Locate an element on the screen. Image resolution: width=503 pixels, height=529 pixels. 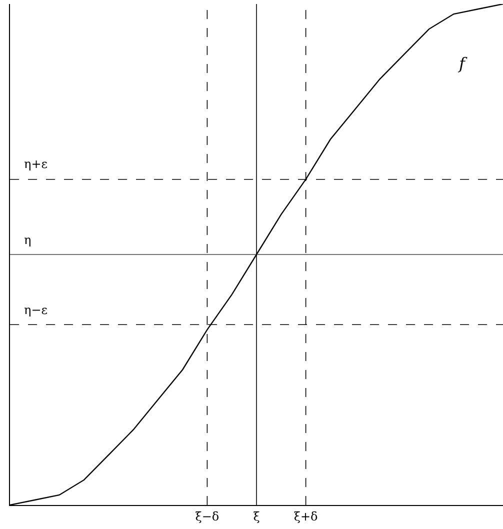
ref-line-label: η+ε is located at coordinates (36, 164).